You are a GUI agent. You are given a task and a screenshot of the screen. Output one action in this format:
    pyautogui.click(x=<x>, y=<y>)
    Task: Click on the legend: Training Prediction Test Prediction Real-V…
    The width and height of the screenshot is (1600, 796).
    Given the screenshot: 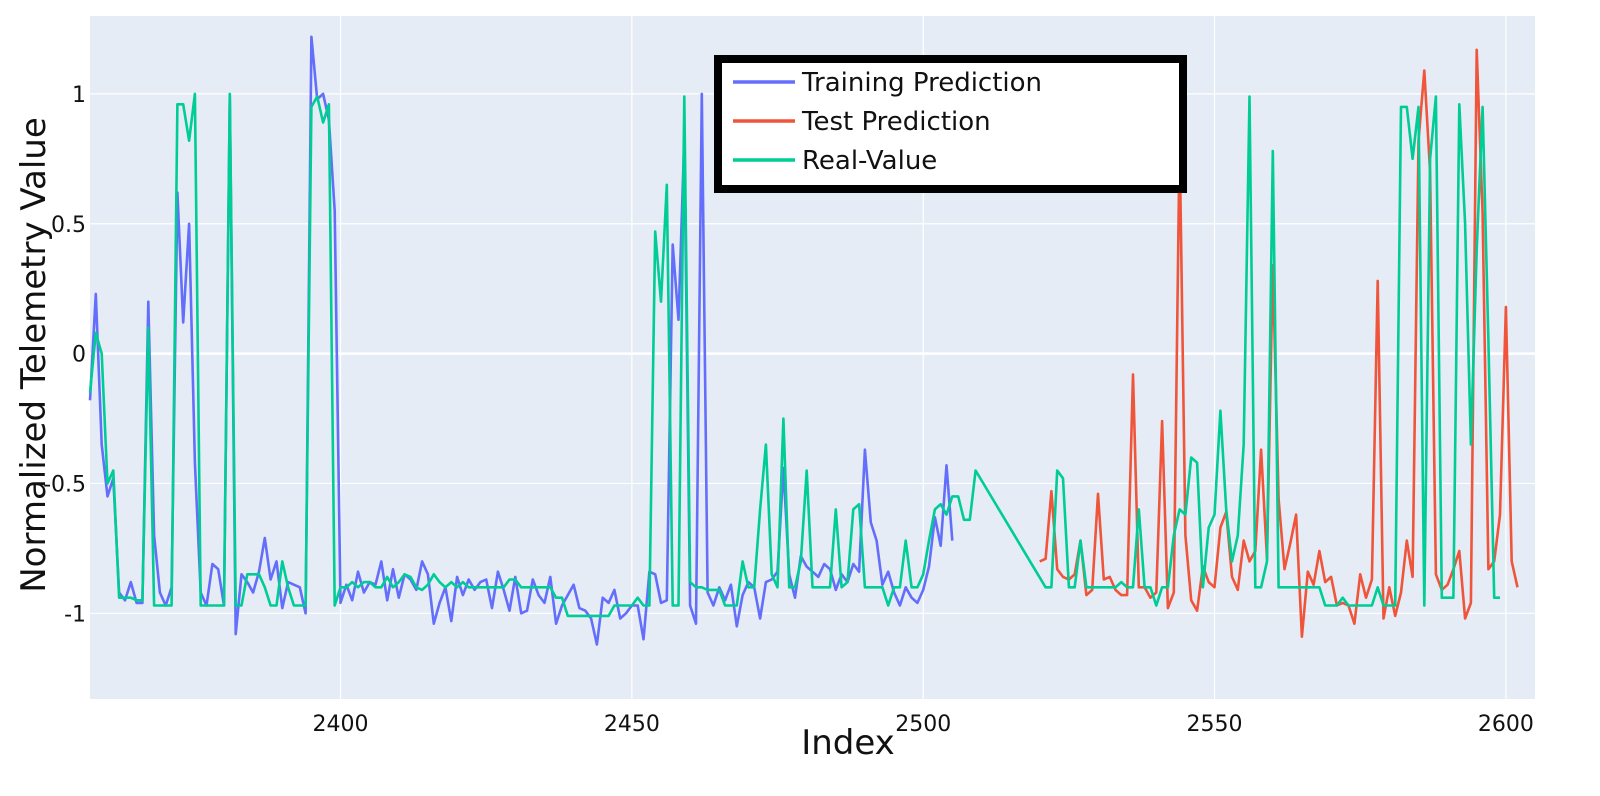 What is the action you would take?
    pyautogui.click(x=950, y=124)
    